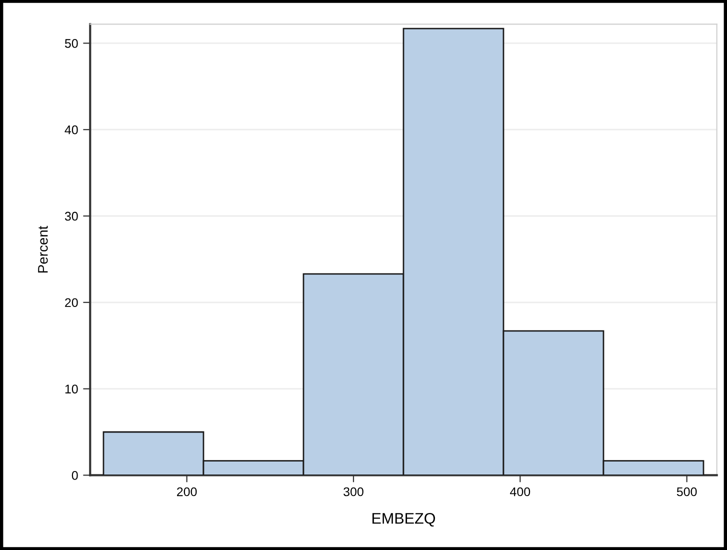 The height and width of the screenshot is (550, 727). Describe the element at coordinates (187, 491) in the screenshot. I see `x-tick-label: 200` at that location.